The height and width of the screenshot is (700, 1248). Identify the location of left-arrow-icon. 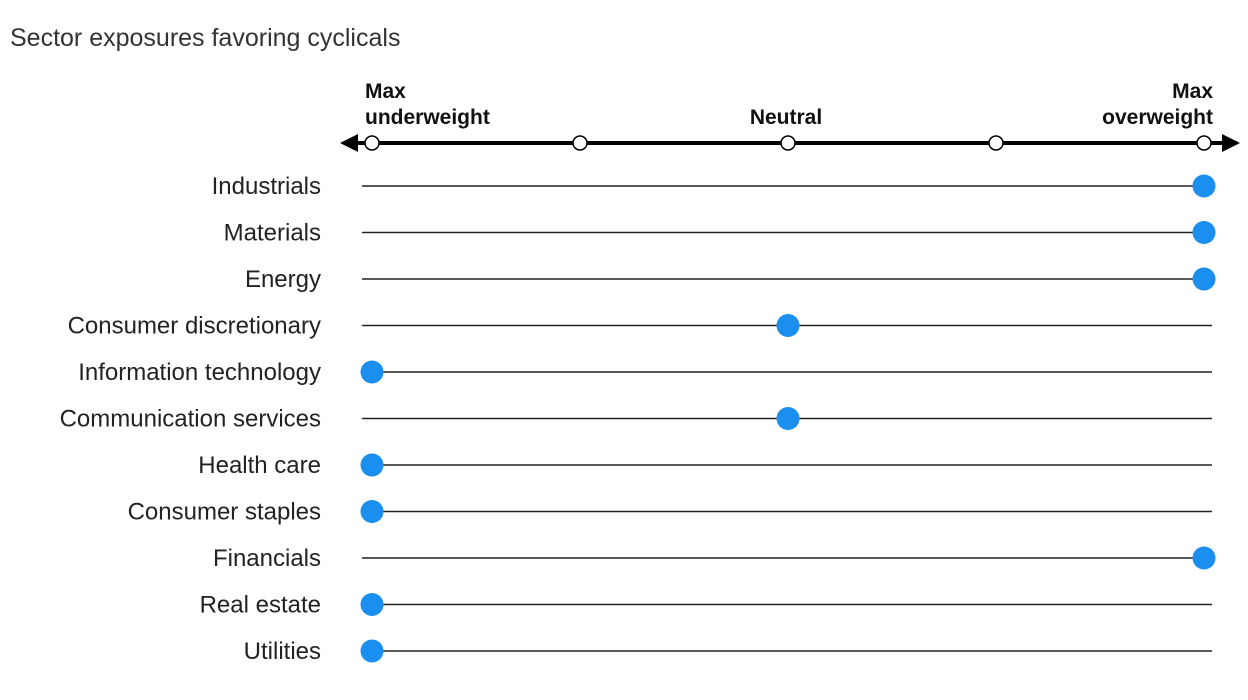
(349, 143).